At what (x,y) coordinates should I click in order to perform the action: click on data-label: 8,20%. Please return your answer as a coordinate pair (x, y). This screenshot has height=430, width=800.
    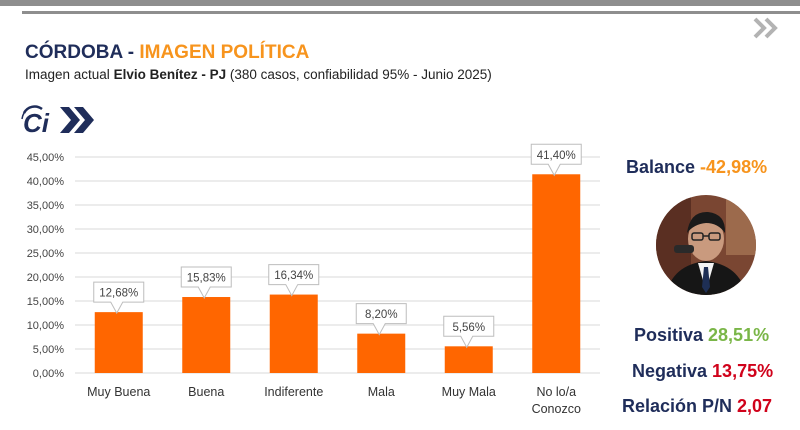
    Looking at the image, I should click on (381, 315).